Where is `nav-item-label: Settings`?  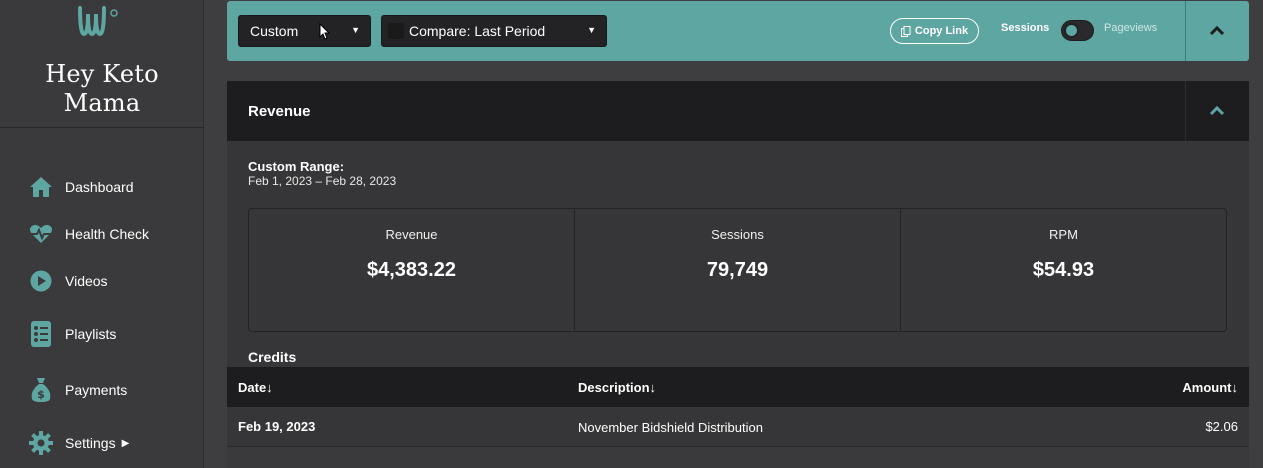
nav-item-label: Settings is located at coordinates (90, 443).